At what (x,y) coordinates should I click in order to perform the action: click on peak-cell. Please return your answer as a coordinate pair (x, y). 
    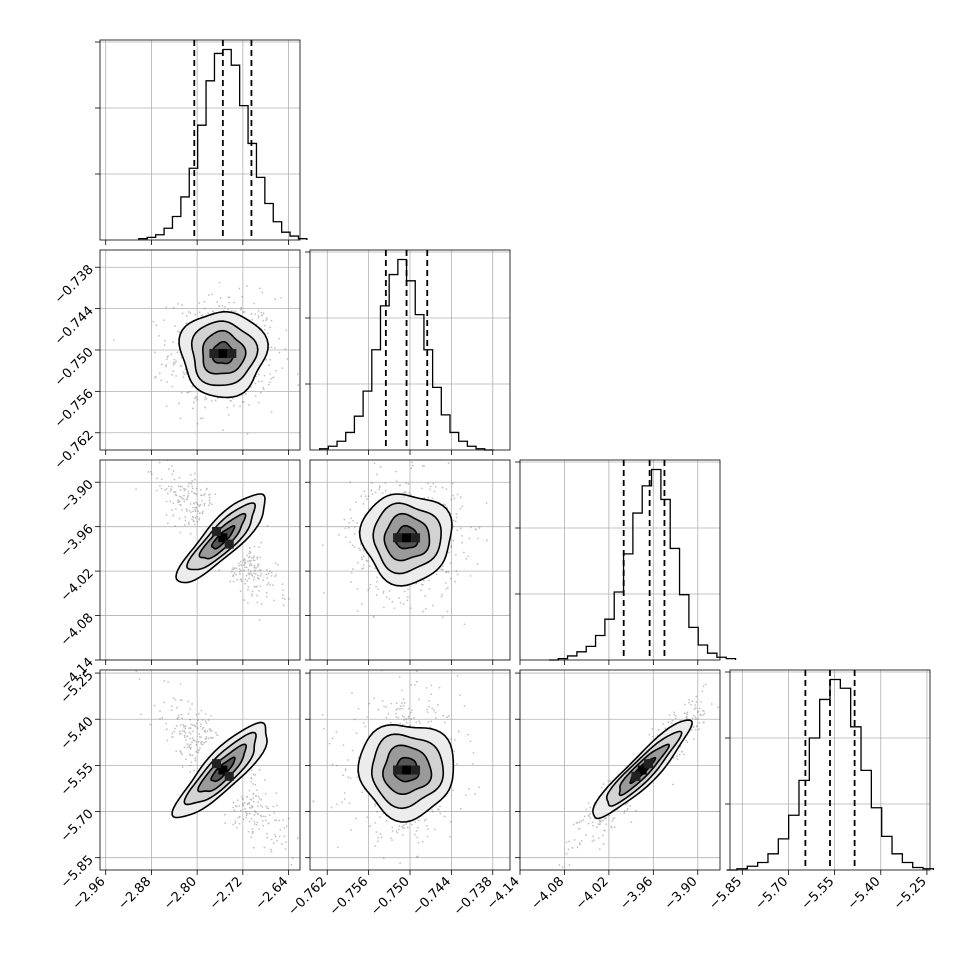
    Looking at the image, I should click on (398, 538).